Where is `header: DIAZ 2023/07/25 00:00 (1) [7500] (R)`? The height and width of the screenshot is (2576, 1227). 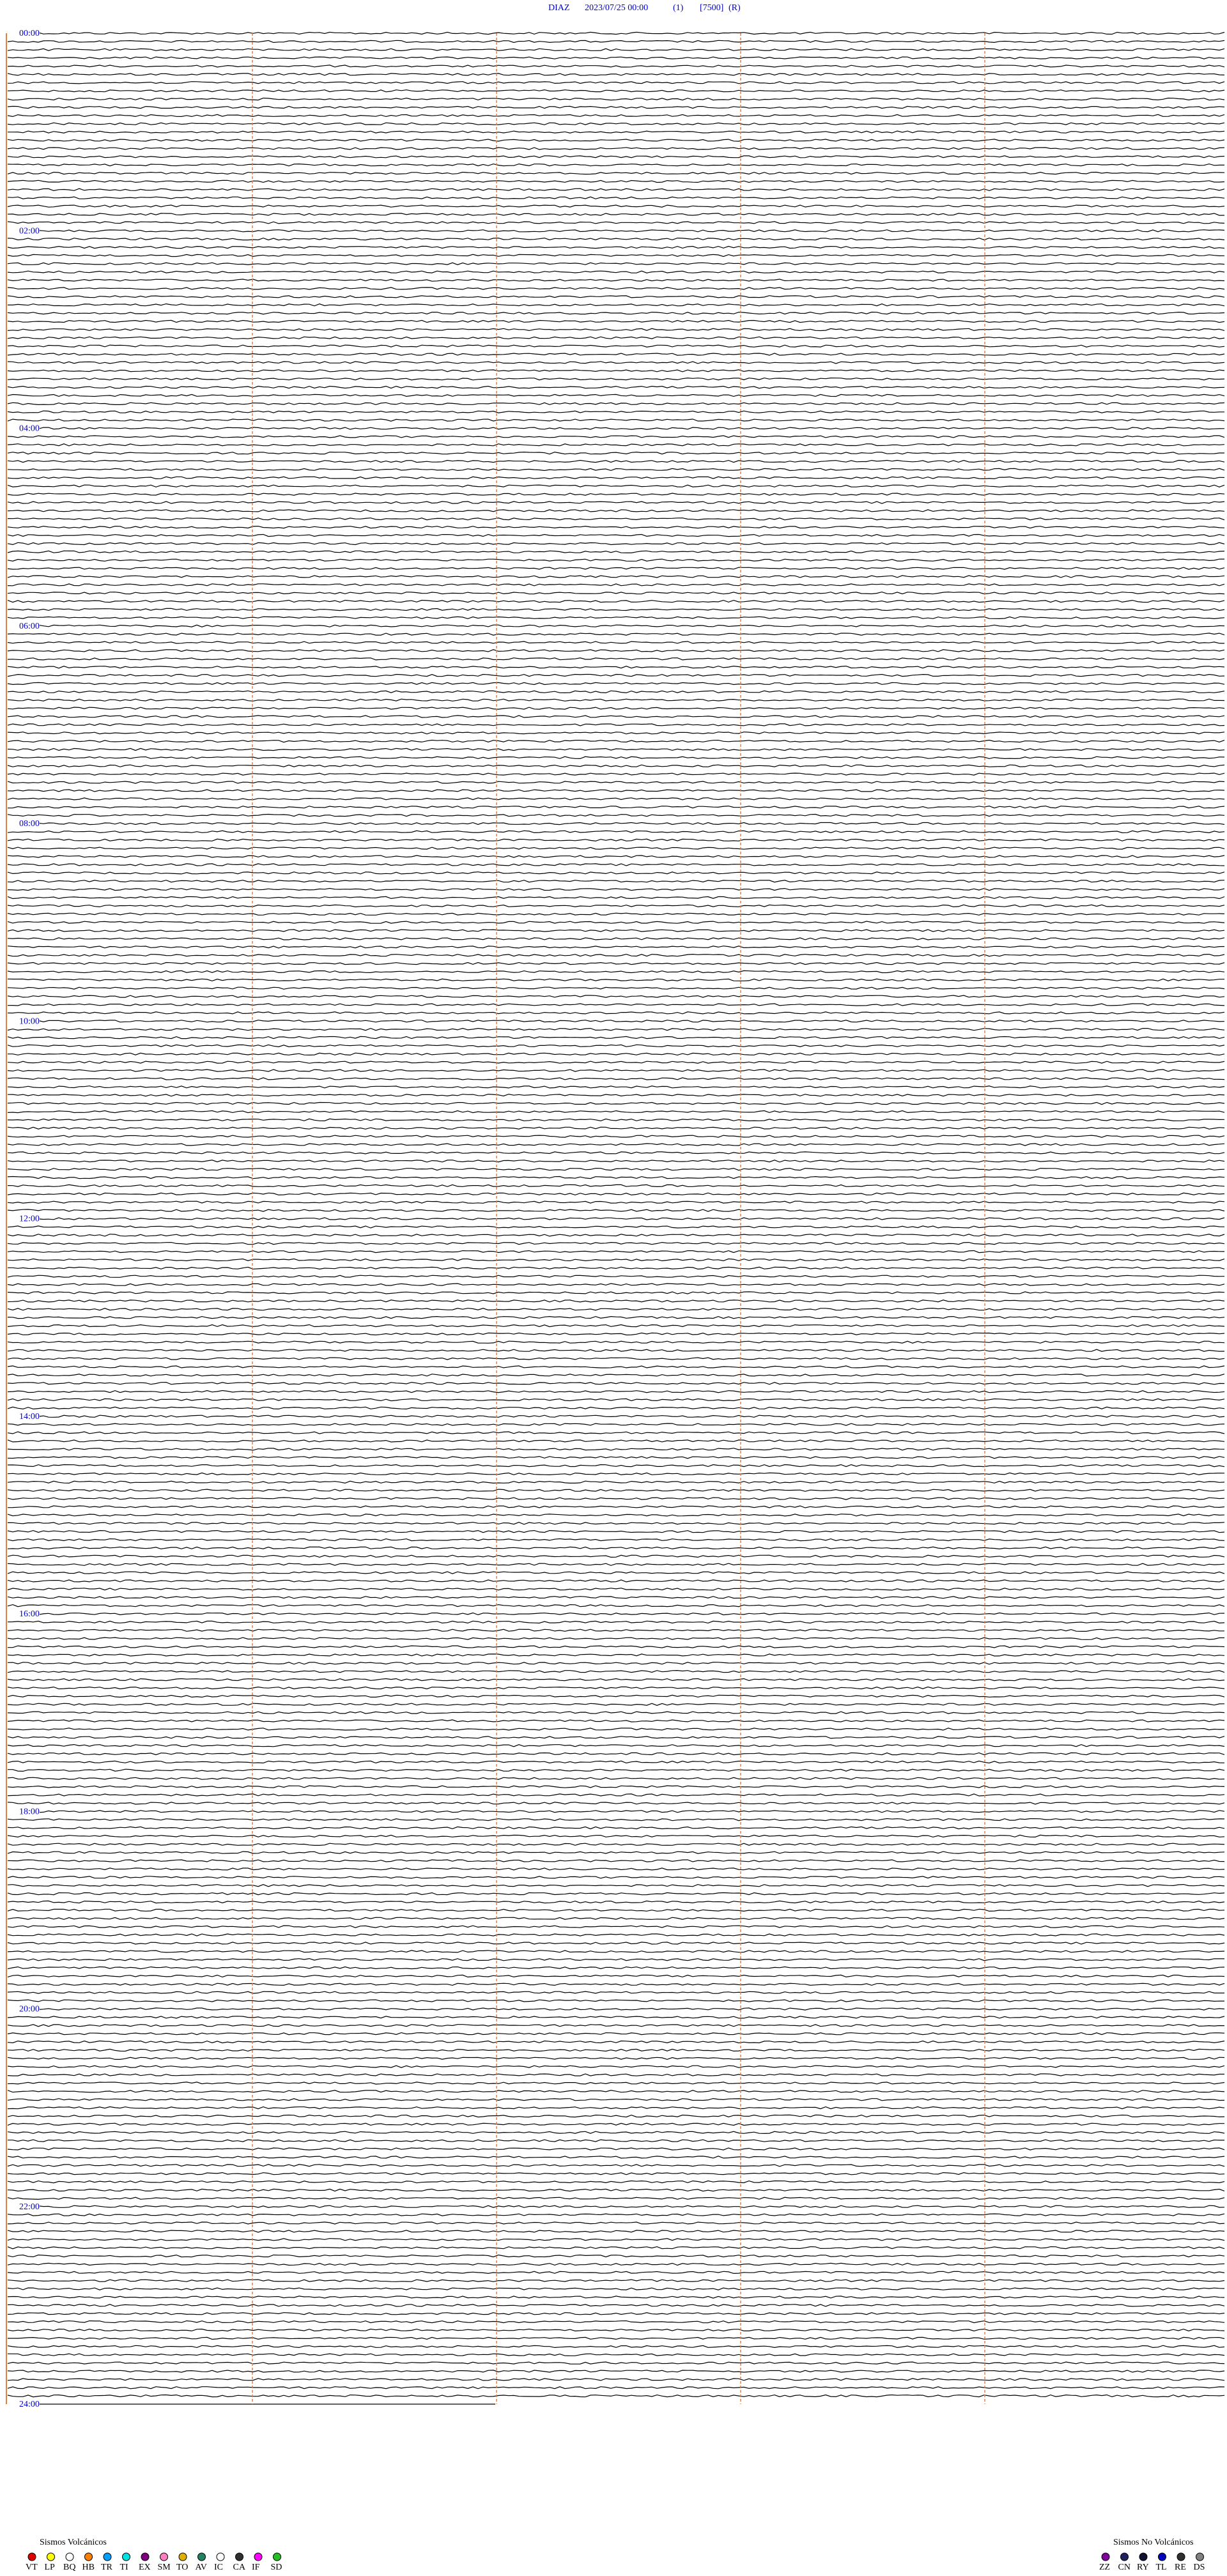 header: DIAZ 2023/07/25 00:00 (1) [7500] (R) is located at coordinates (644, 8).